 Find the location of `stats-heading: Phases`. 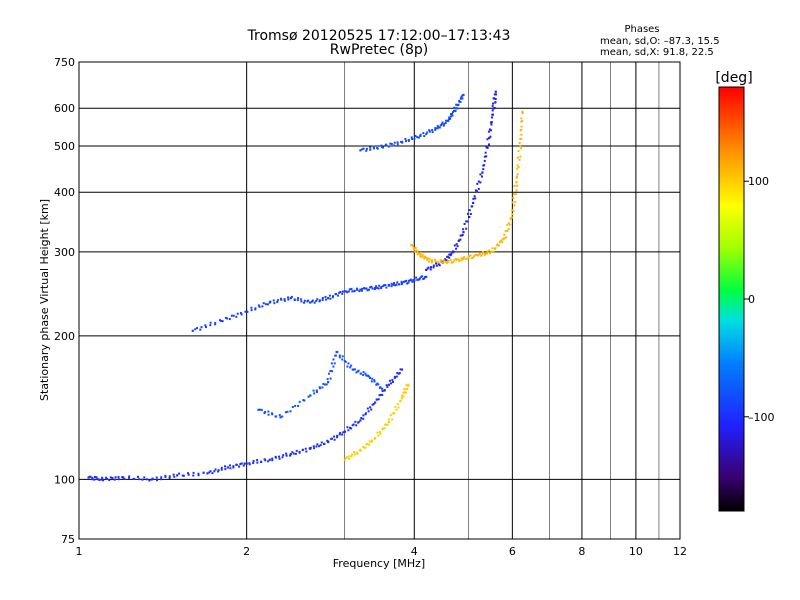

stats-heading: Phases is located at coordinates (641, 29).